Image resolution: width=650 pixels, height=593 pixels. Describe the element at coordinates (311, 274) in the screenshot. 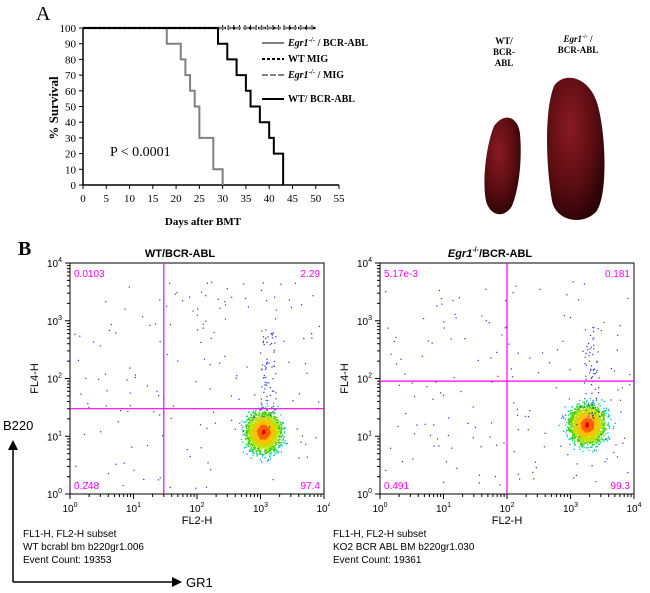

I see `quadrant-ur-value: 2.29` at that location.